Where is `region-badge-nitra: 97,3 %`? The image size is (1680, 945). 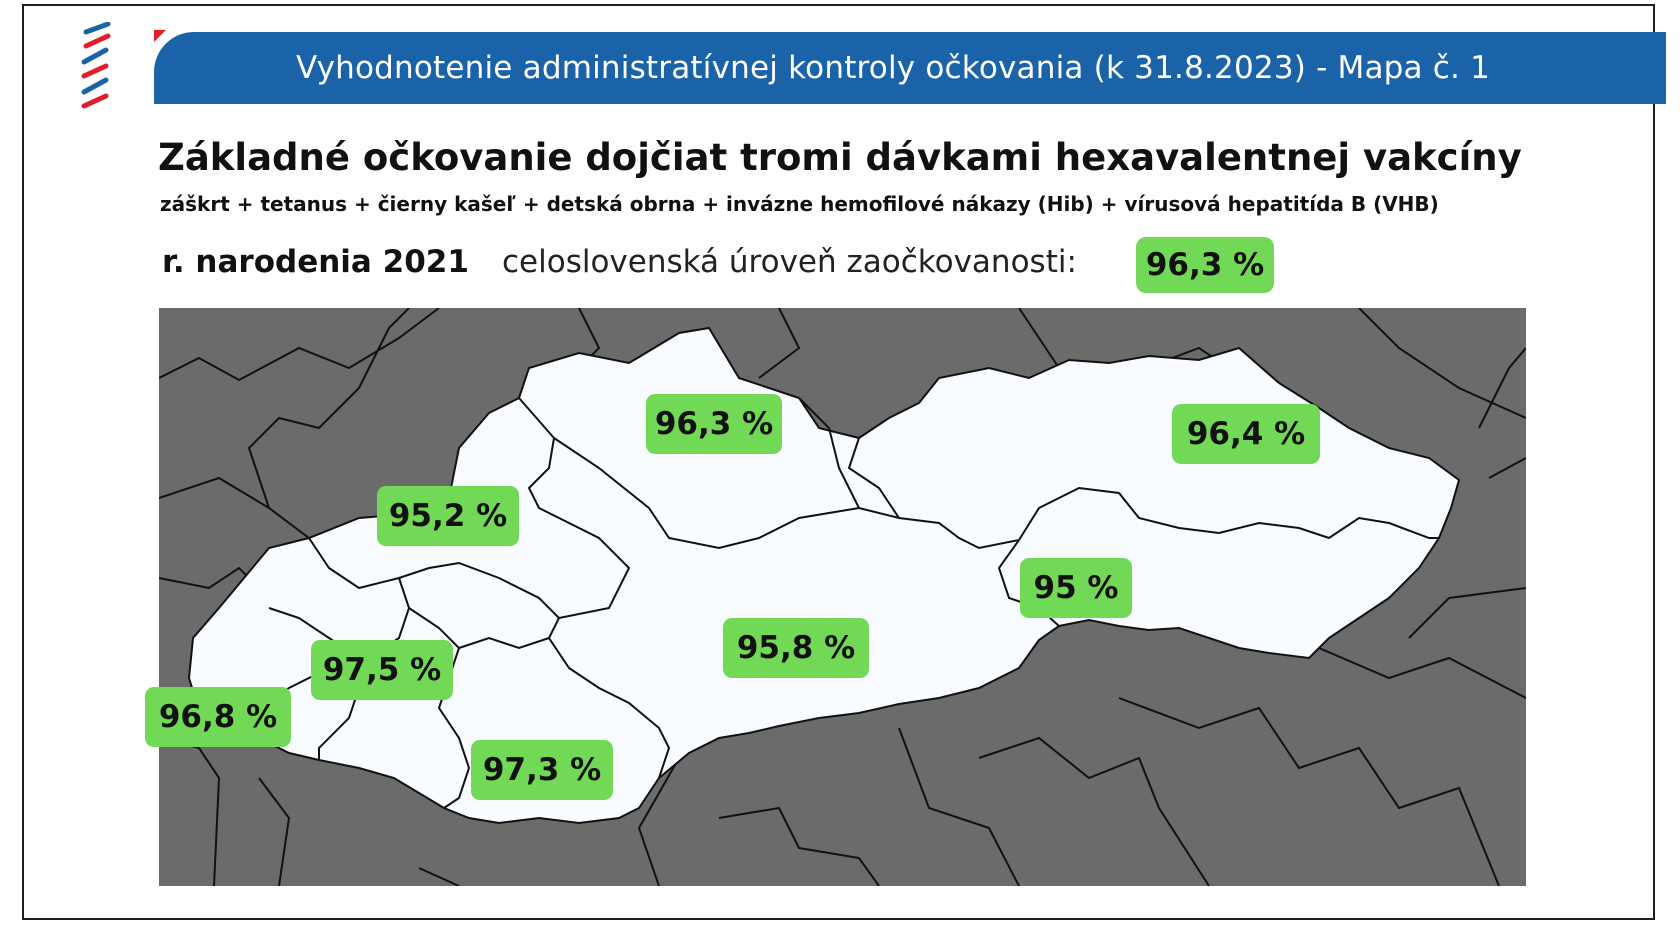
region-badge-nitra: 97,3 % is located at coordinates (542, 770).